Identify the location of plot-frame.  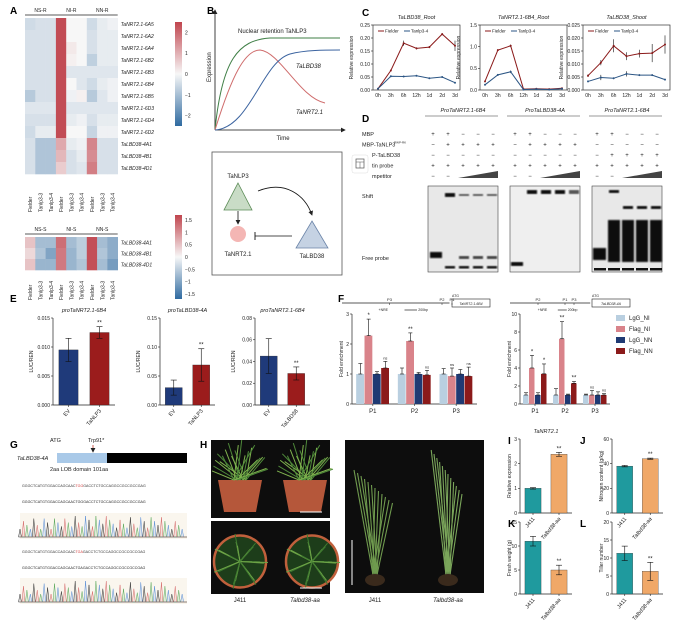
(523, 57).